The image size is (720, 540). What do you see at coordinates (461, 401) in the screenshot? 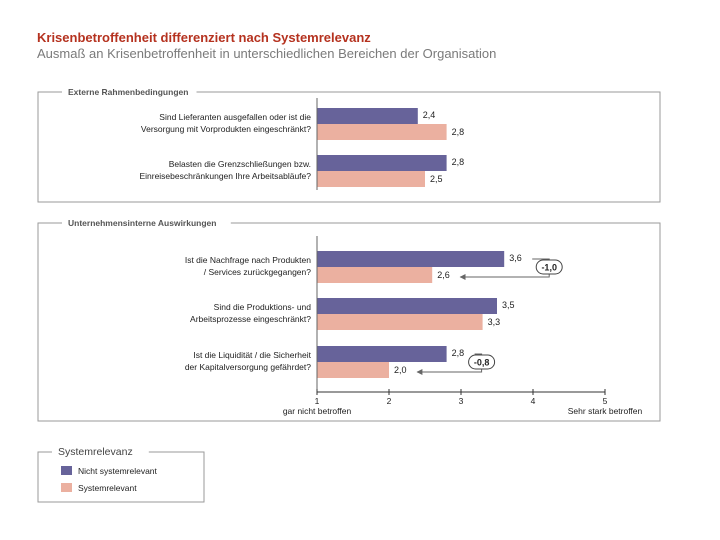
I see `x-tick-label: 3` at bounding box center [461, 401].